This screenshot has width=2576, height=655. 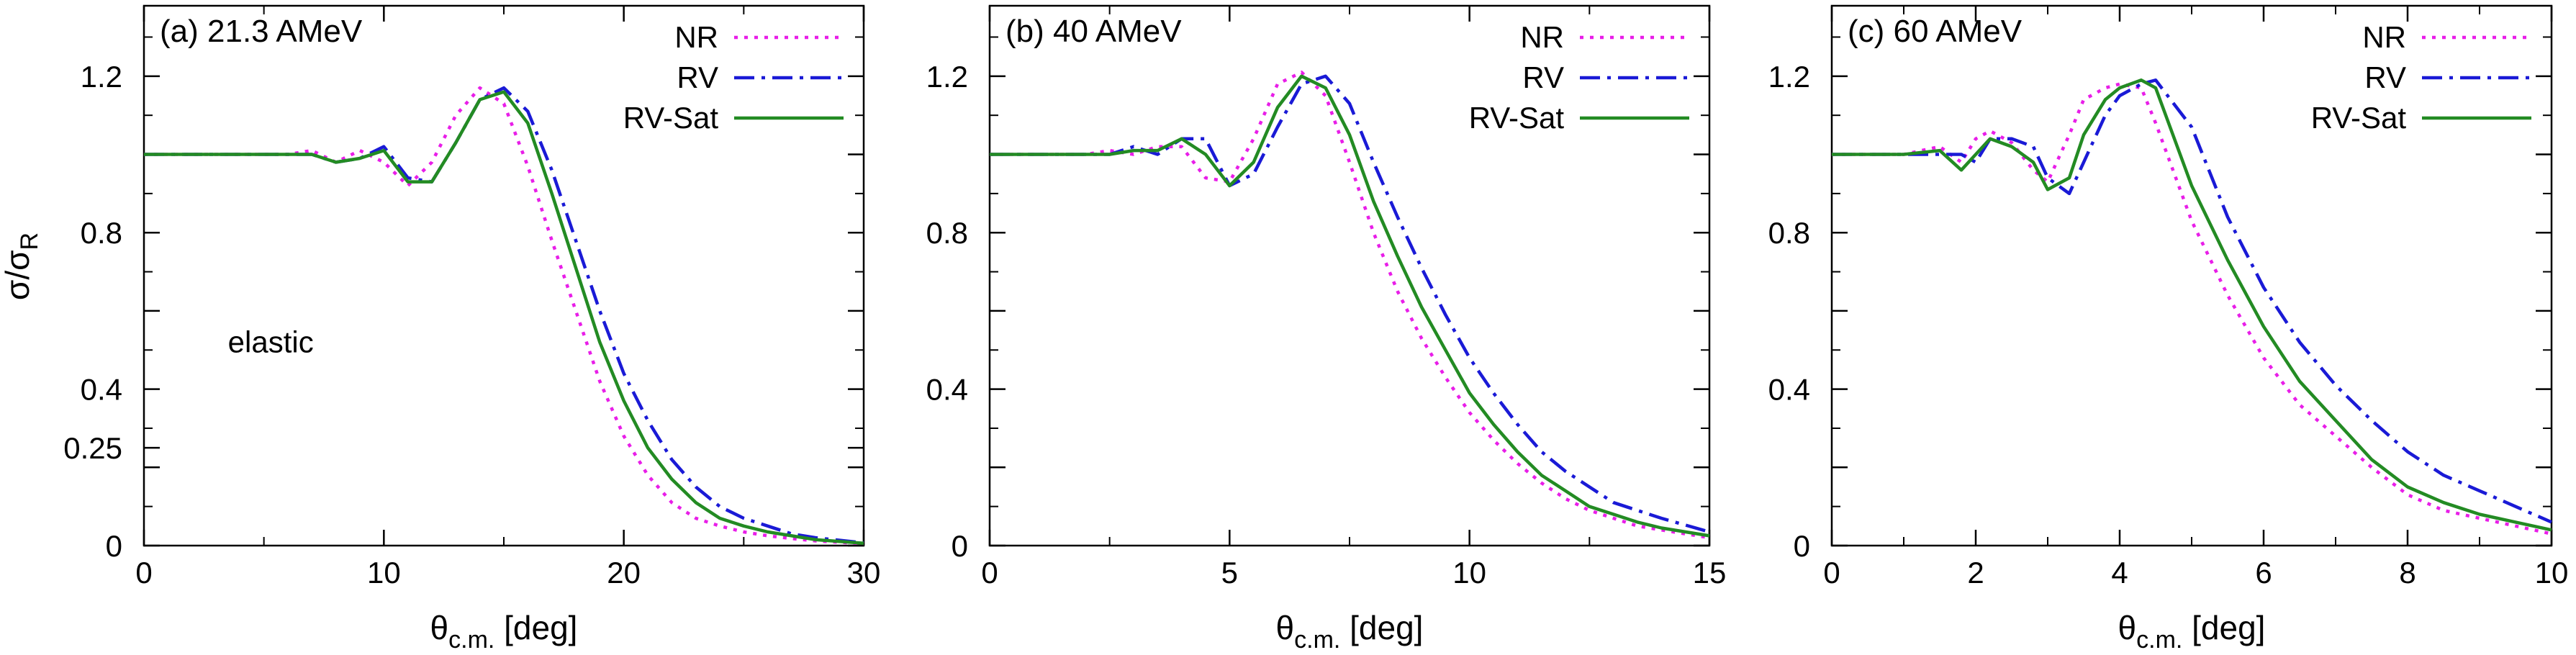 I want to click on x-tick-label: 30, so click(x=864, y=573).